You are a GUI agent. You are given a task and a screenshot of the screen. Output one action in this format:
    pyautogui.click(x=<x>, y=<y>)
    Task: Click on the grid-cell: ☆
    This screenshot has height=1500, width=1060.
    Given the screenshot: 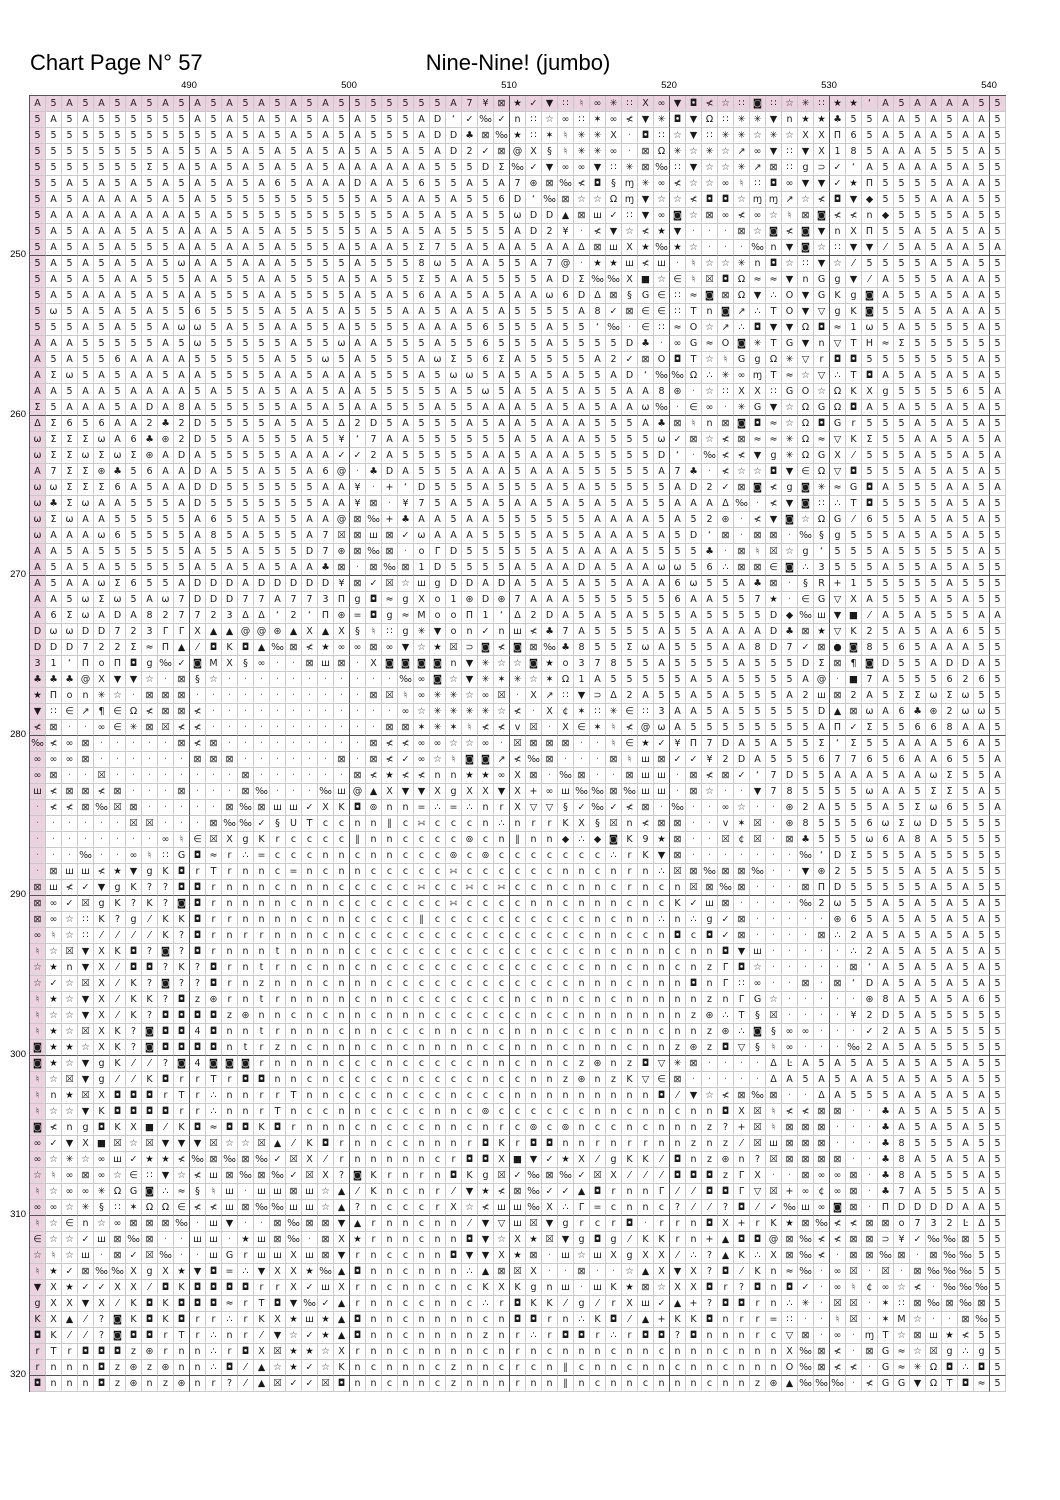 What is the action you would take?
    pyautogui.click(x=758, y=472)
    